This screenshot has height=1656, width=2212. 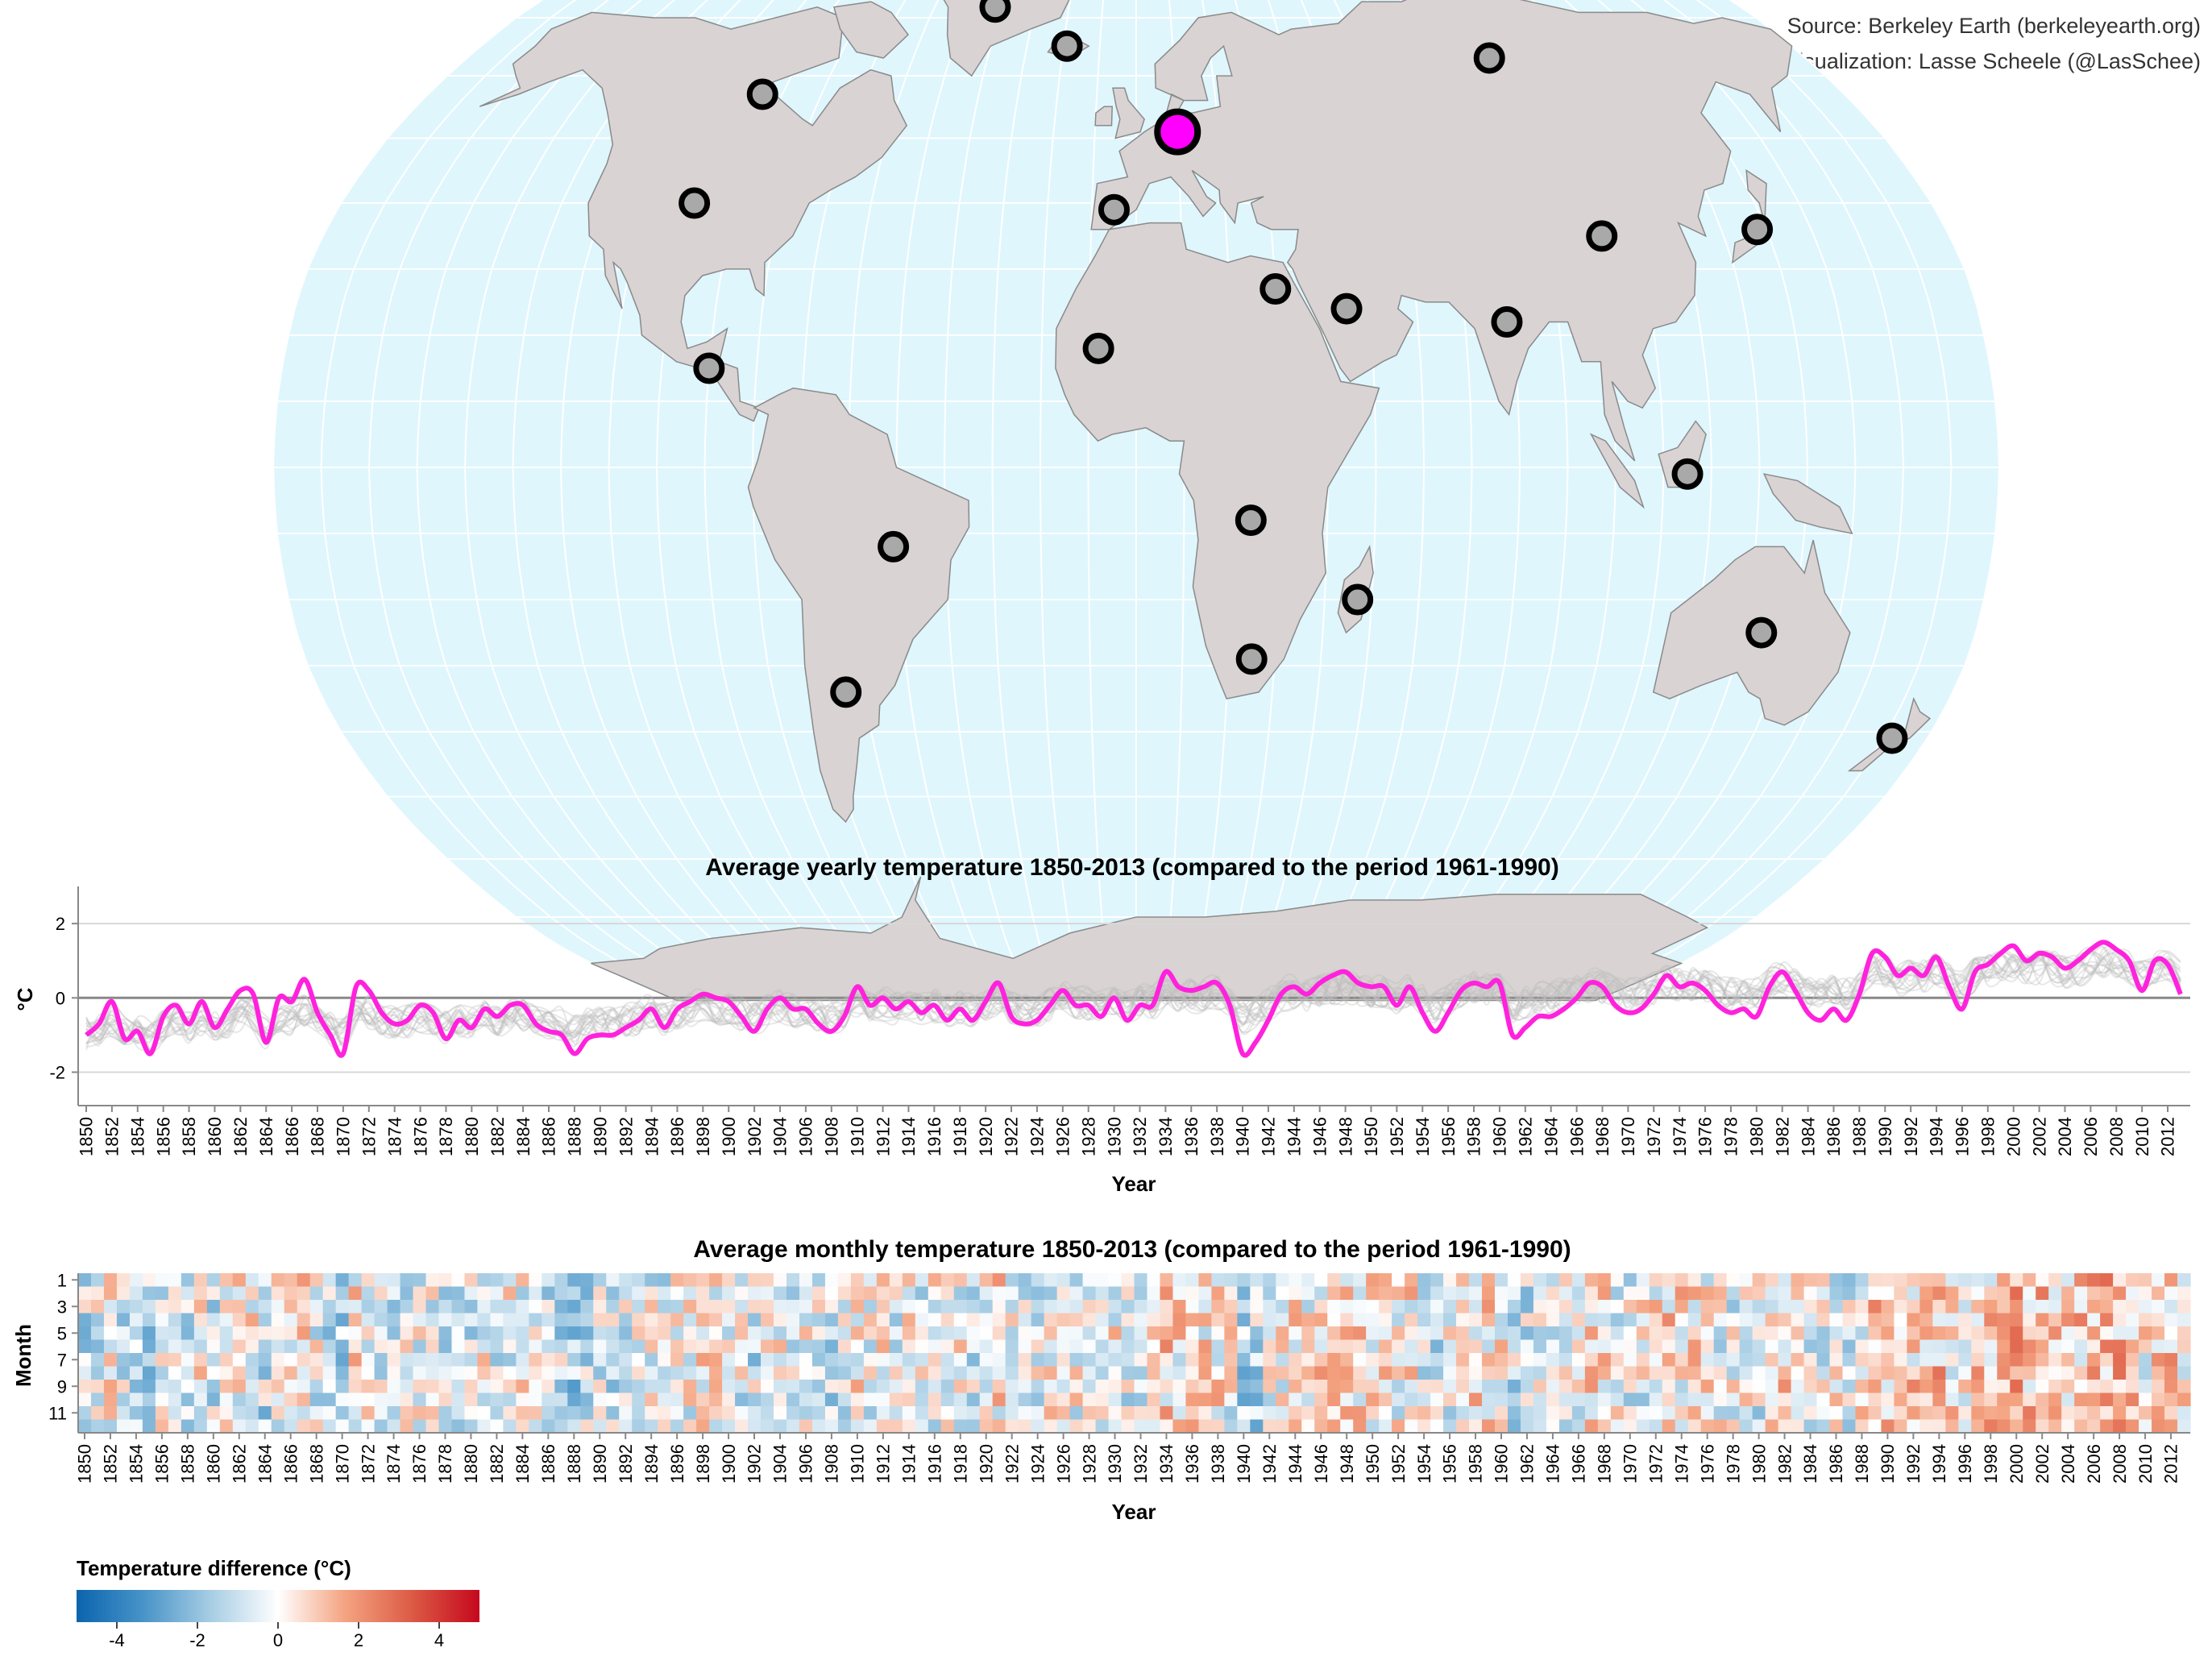 What do you see at coordinates (1177, 132) in the screenshot?
I see `selected-country-marker` at bounding box center [1177, 132].